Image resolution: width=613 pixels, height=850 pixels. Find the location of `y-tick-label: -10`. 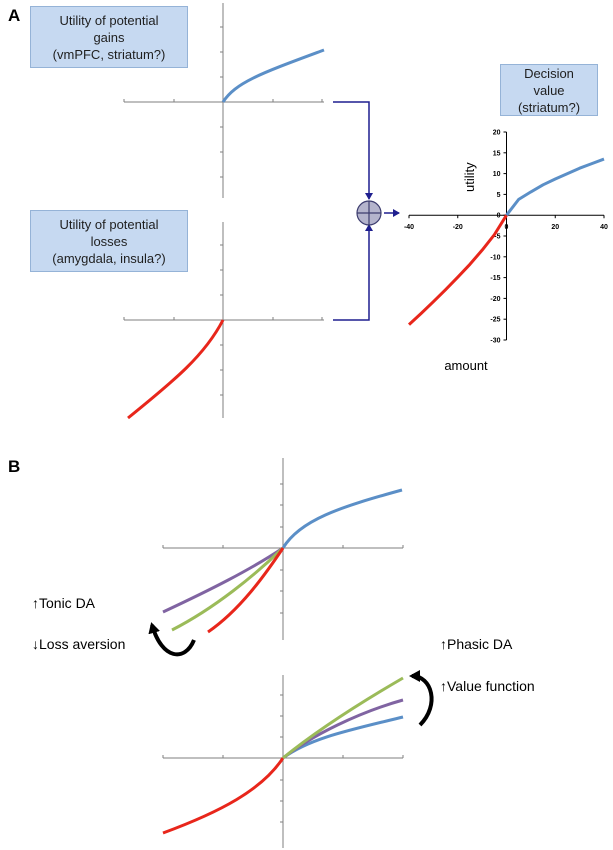

y-tick-label: -10 is located at coordinates (495, 257).